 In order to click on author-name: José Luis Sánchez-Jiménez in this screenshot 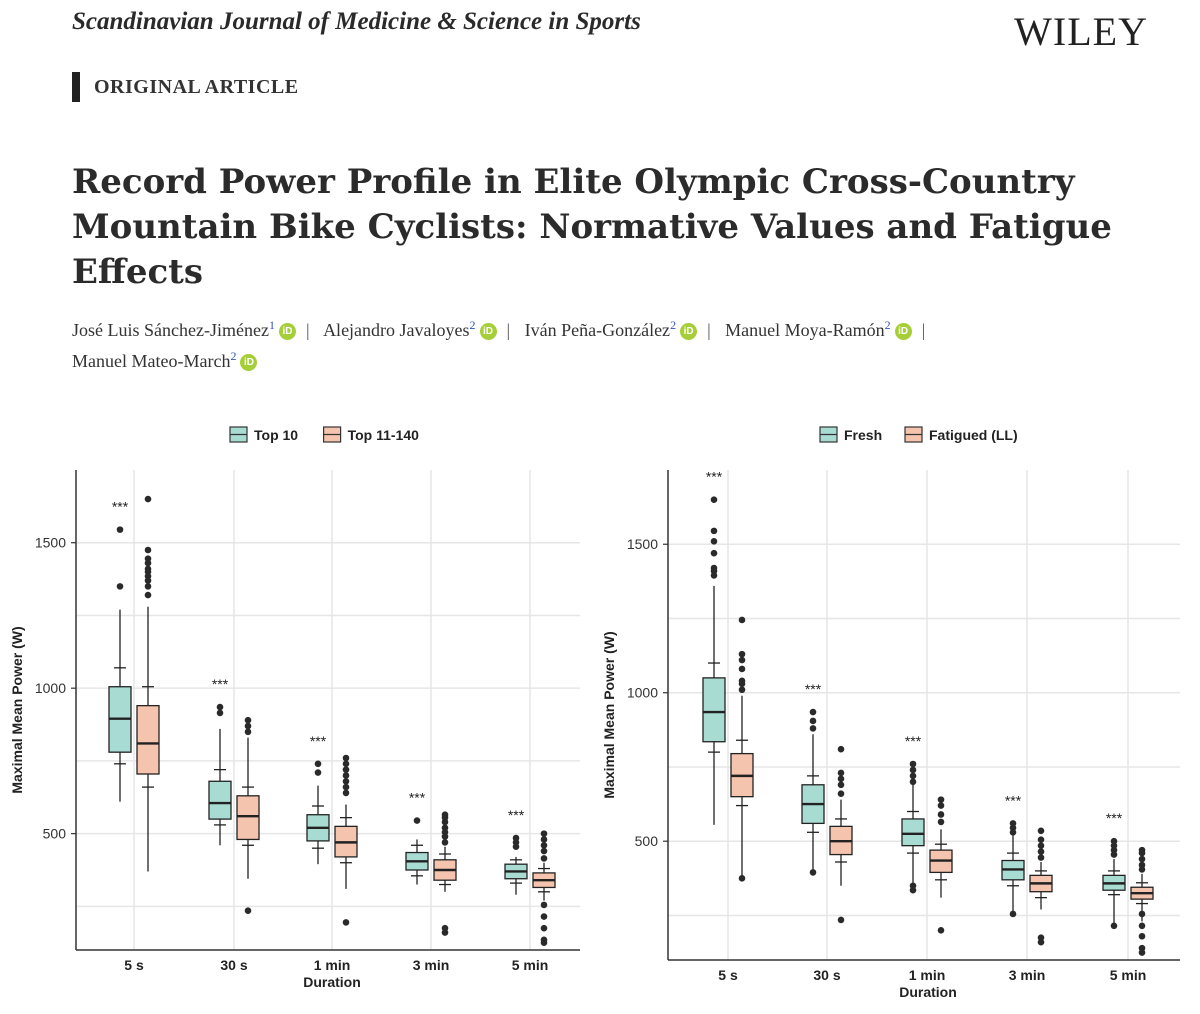, I will do `click(170, 330)`.